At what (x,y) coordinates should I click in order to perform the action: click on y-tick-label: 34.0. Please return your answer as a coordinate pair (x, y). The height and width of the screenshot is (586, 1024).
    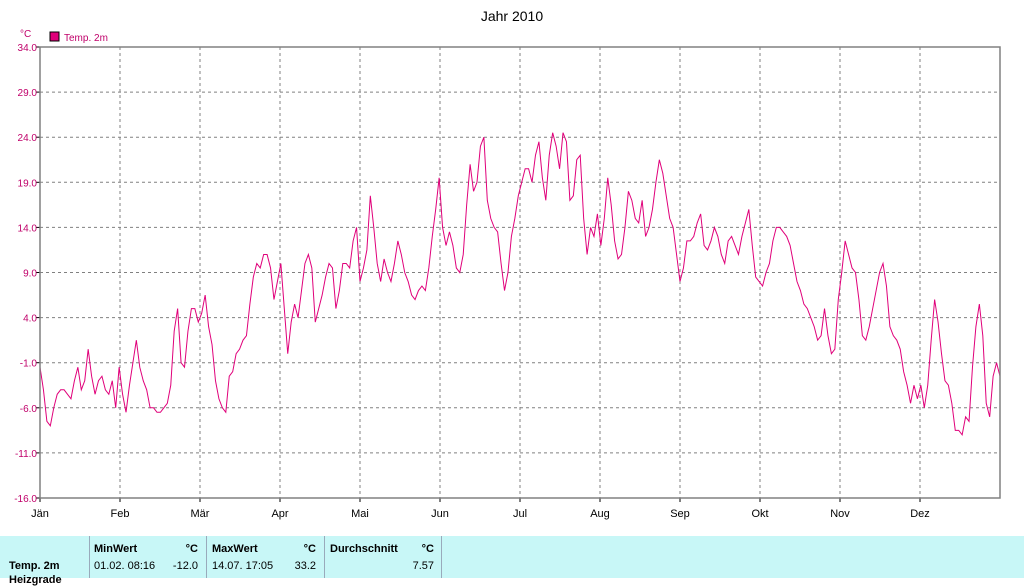
    Looking at the image, I should click on (28, 48).